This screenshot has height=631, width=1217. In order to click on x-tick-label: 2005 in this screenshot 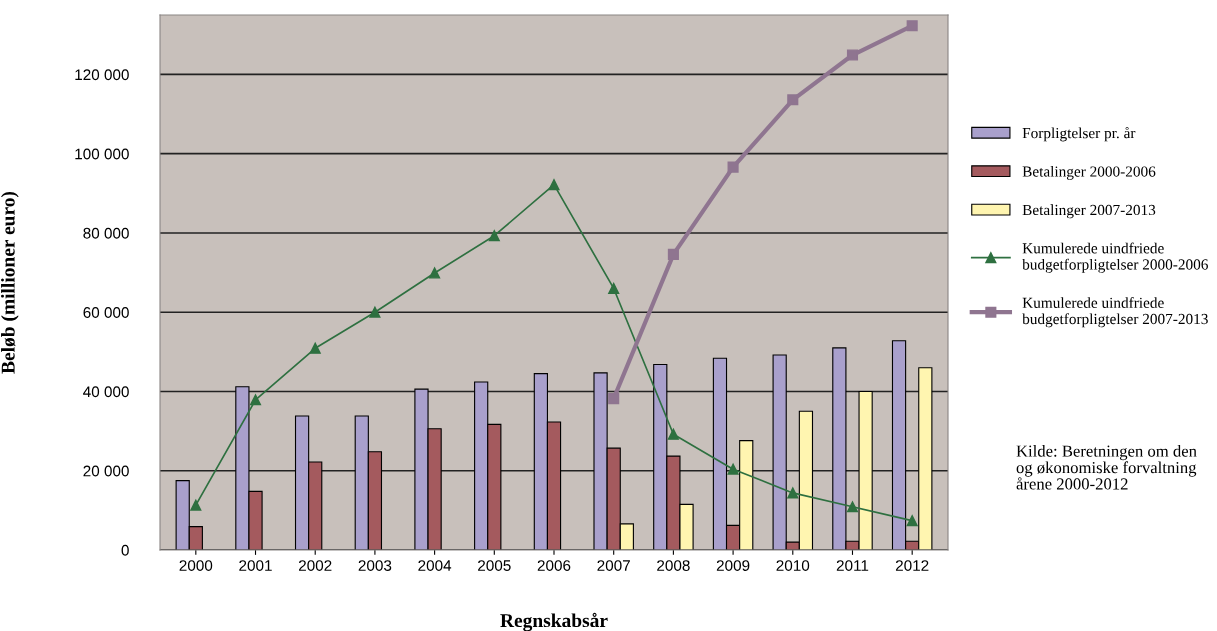, I will do `click(494, 565)`.